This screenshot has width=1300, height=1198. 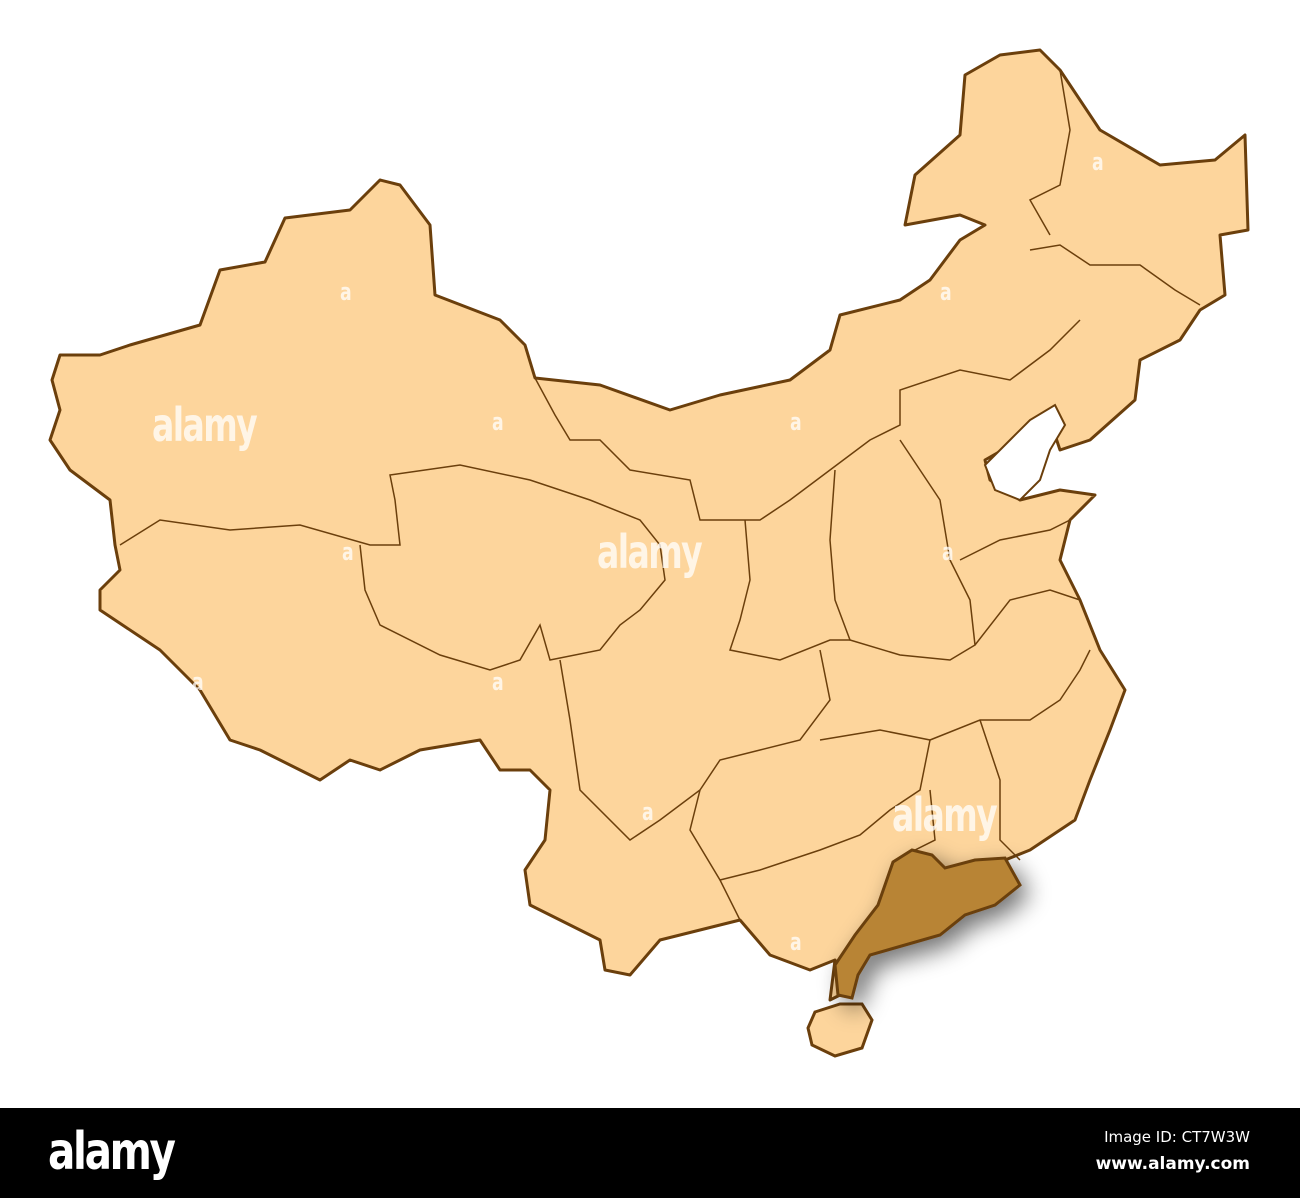 I want to click on hainan-shape, so click(x=840, y=1030).